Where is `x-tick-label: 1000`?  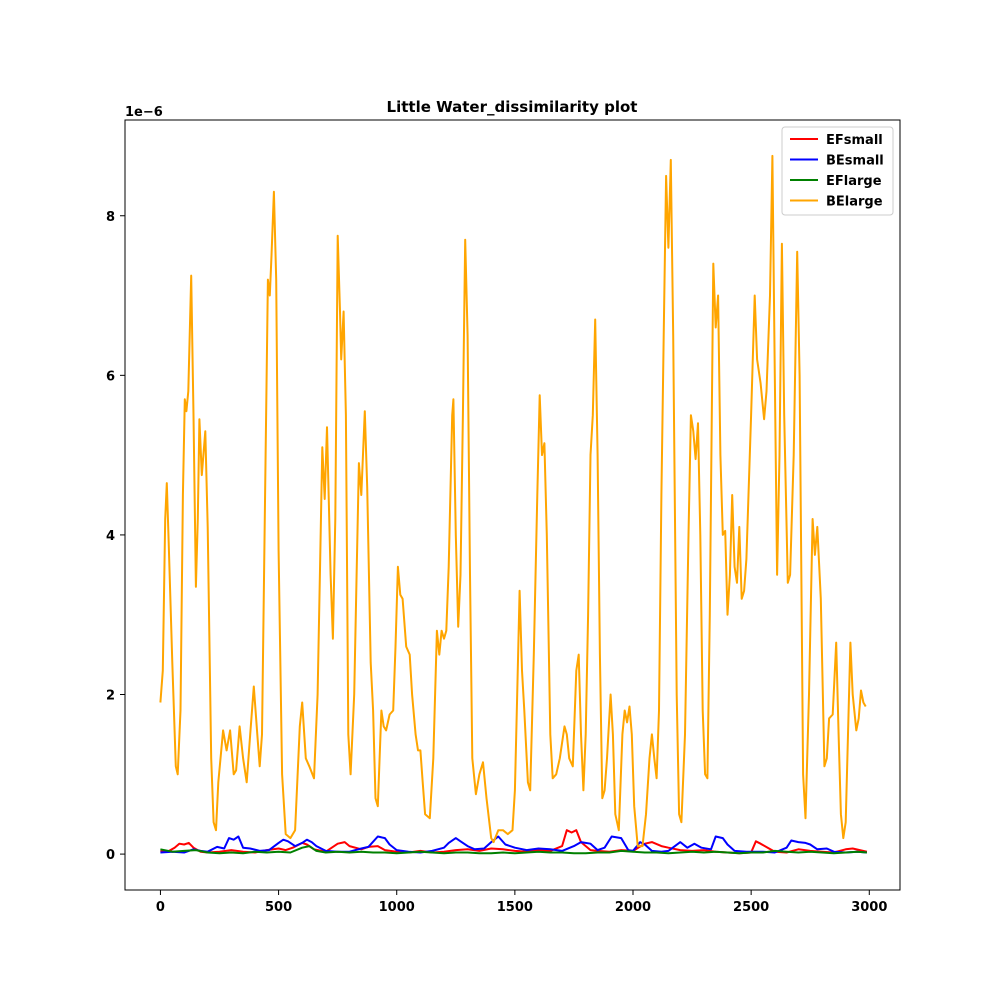
x-tick-label: 1000 is located at coordinates (397, 907).